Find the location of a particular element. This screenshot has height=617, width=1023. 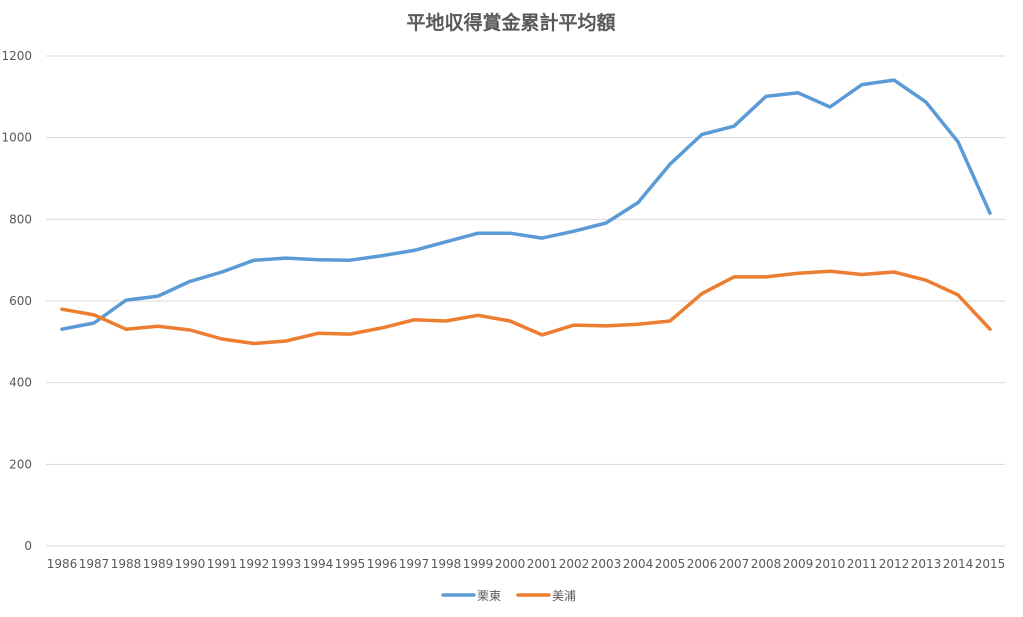

y-tick-label: 400 is located at coordinates (20, 383).